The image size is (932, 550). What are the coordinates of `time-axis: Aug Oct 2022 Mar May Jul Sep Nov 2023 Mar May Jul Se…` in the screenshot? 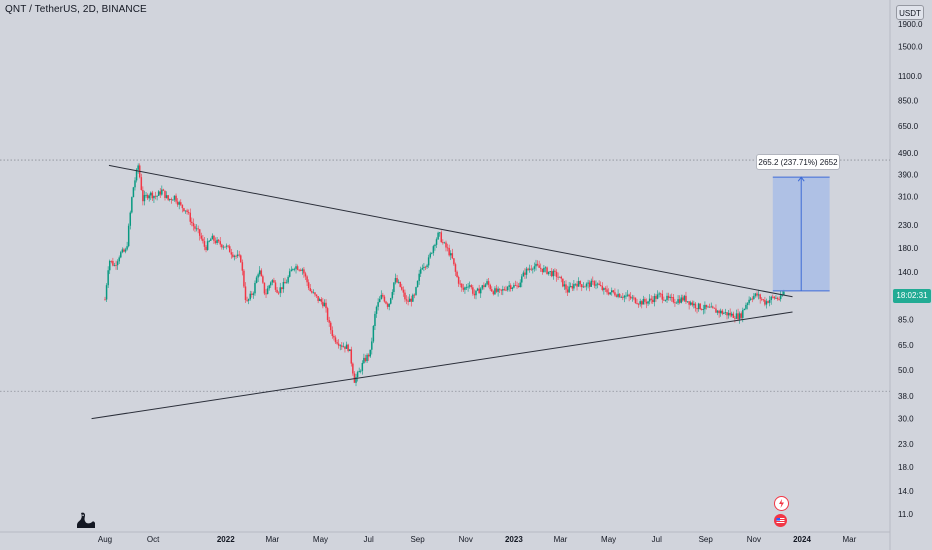 It's located at (477, 539).